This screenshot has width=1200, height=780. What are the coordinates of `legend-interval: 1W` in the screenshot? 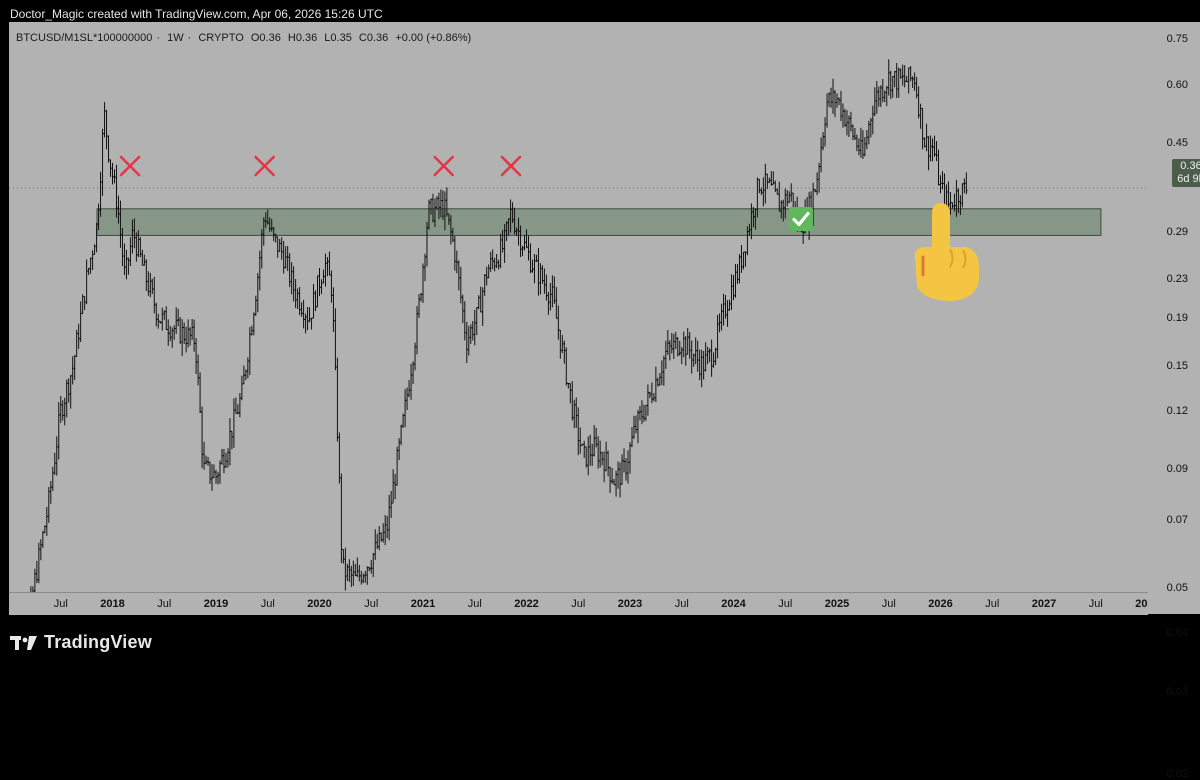 It's located at (175, 38).